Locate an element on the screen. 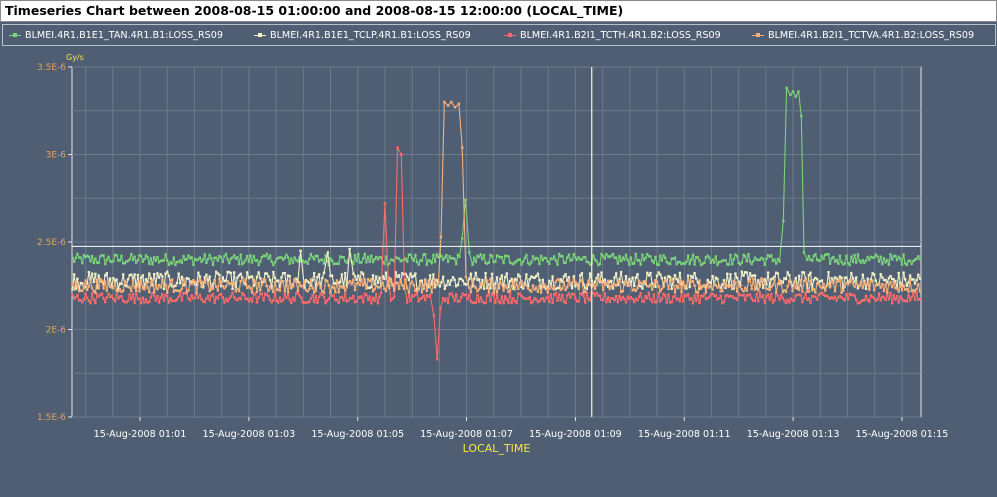  y-tick-label: 2E-6 is located at coordinates (56, 331).